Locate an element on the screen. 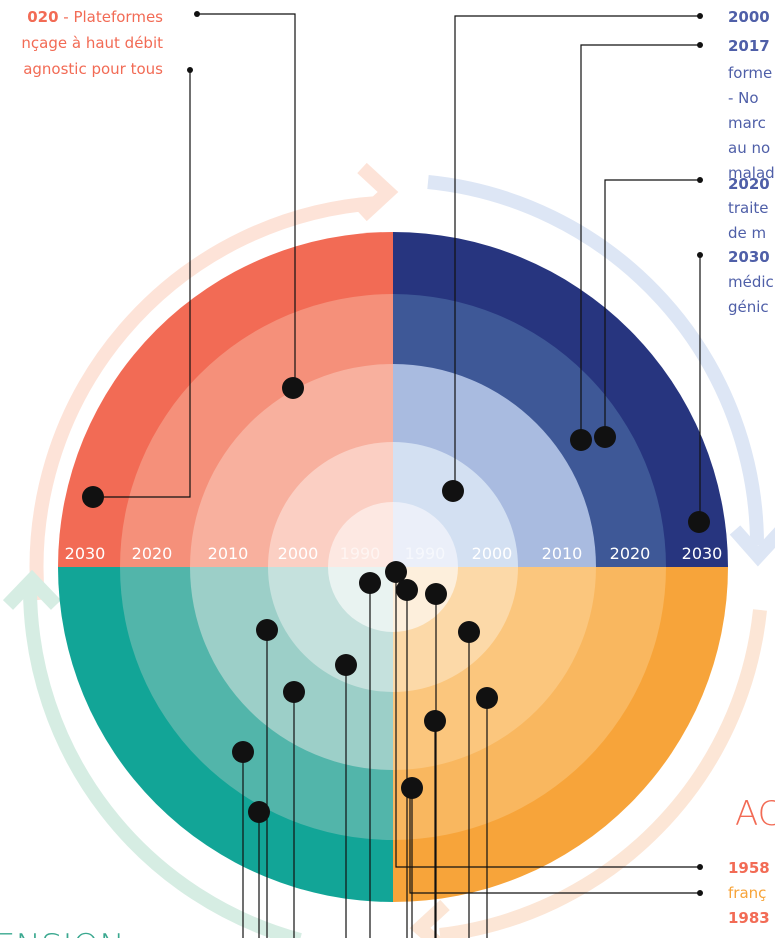  left-note-line: nçage à haut débit is located at coordinates (92, 43).